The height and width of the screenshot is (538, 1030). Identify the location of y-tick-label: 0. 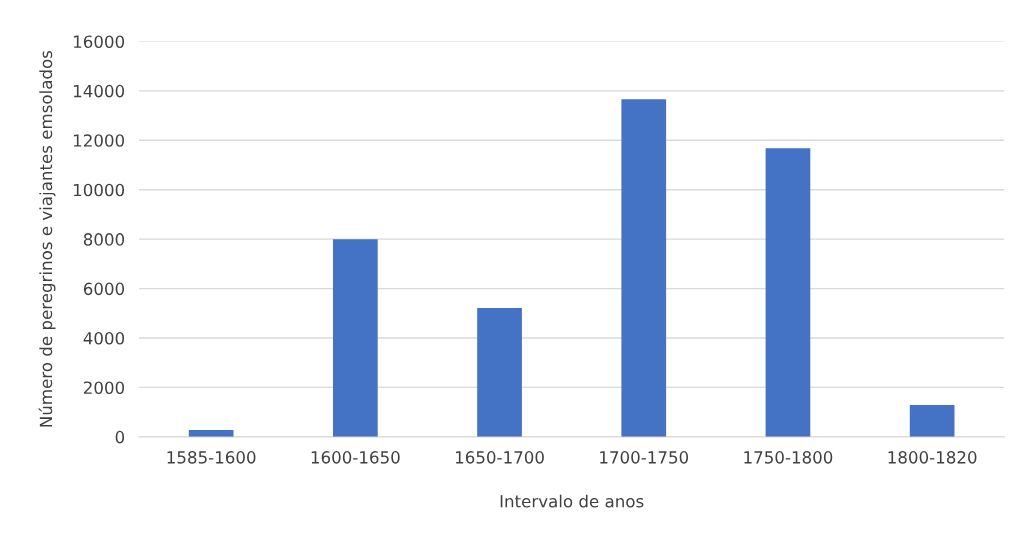
(120, 437).